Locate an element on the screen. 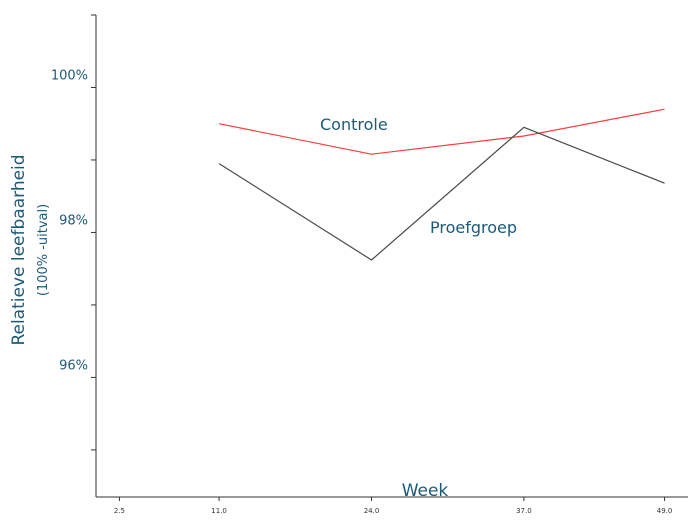  x-tick-label: 11.0 is located at coordinates (219, 511).